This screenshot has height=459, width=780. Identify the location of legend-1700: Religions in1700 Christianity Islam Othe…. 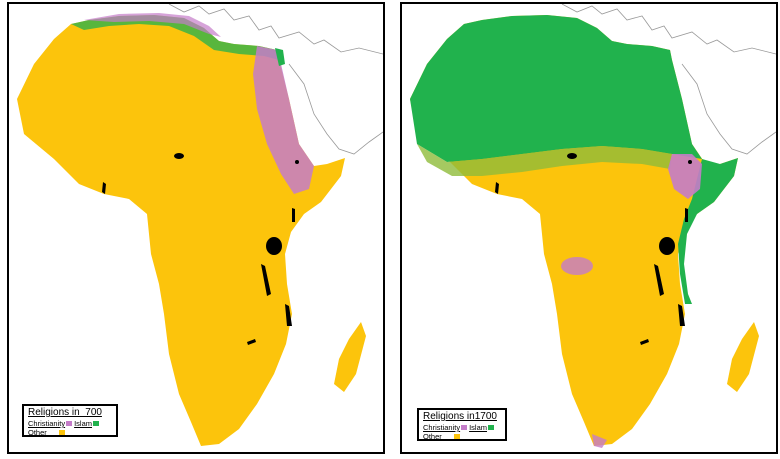
(462, 424).